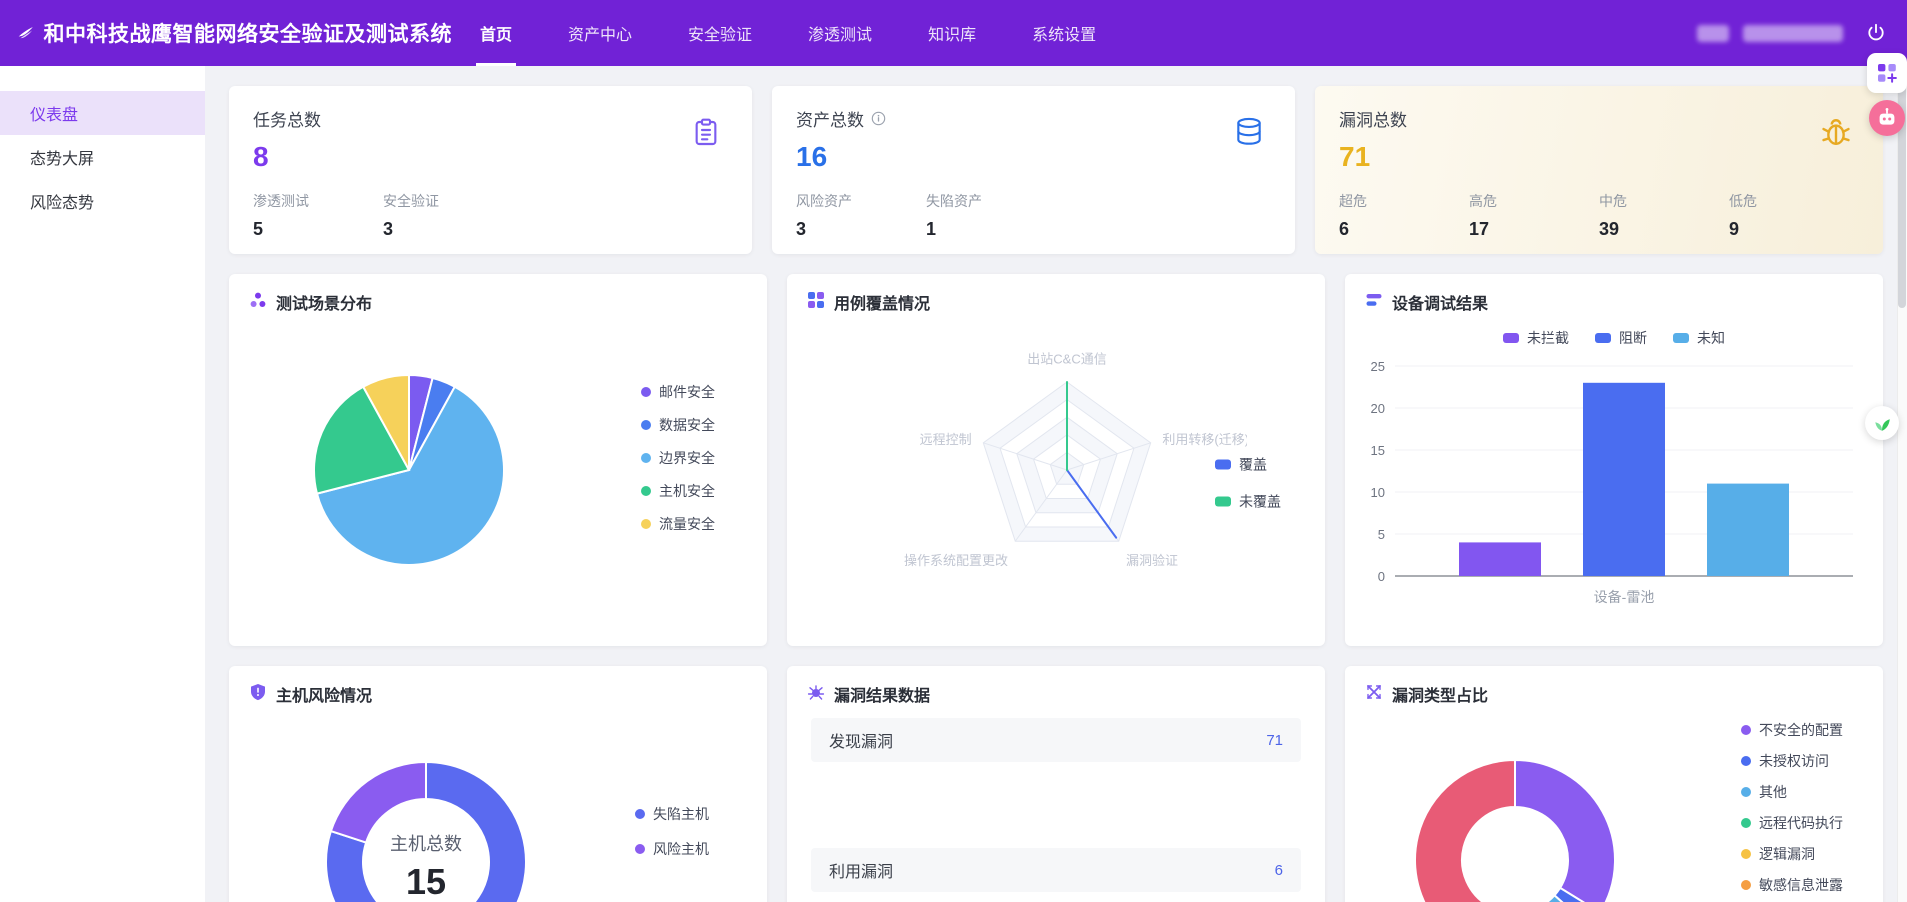 The height and width of the screenshot is (902, 1907). Describe the element at coordinates (1773, 792) in the screenshot. I see `legend-label: 其他` at that location.